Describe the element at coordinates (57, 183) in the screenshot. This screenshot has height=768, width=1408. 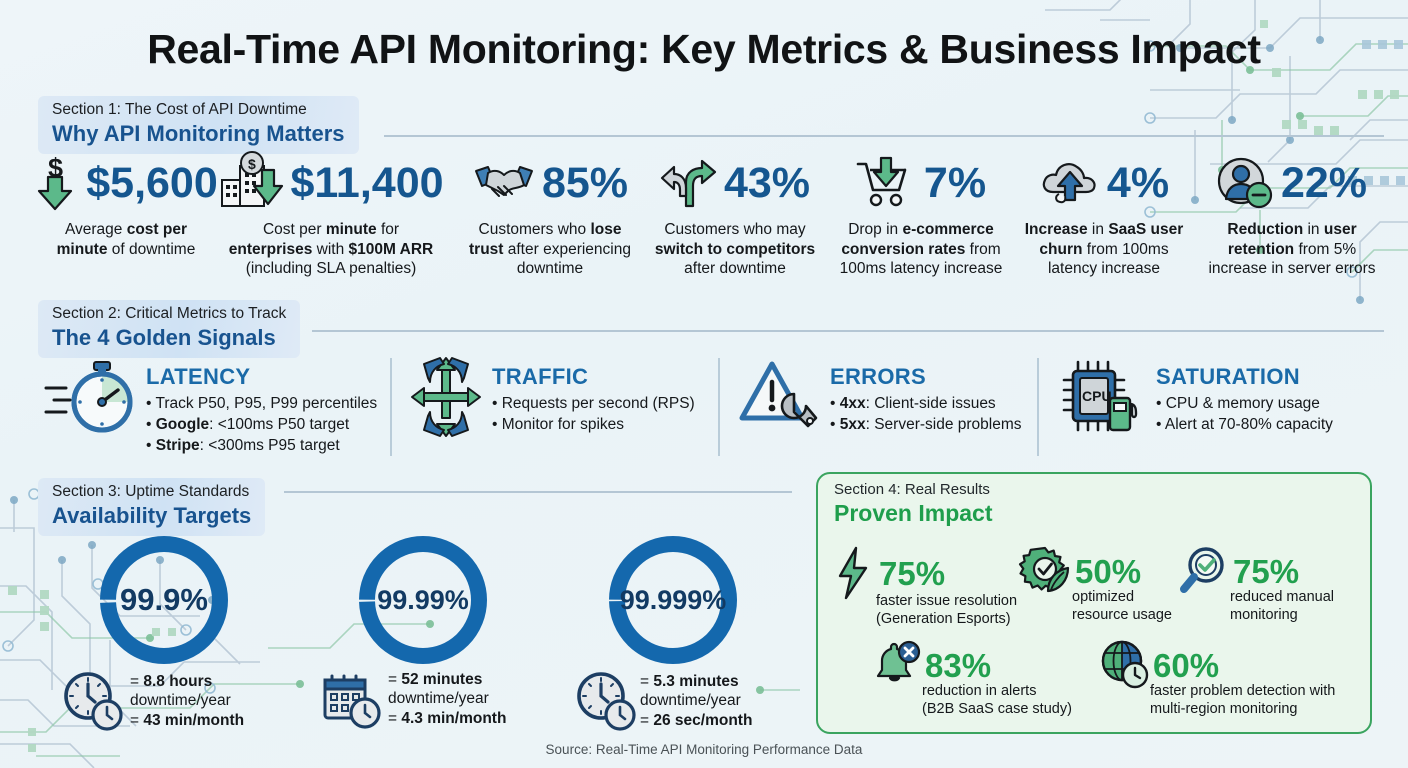
I see `dollar-down-arrow-icon: $` at that location.